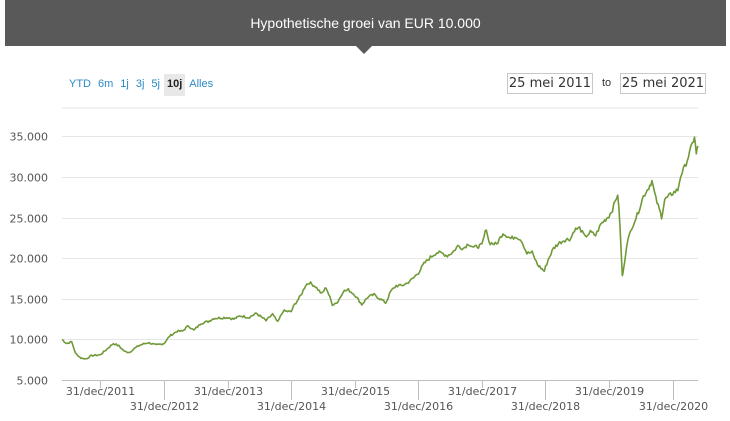 Image resolution: width=730 pixels, height=421 pixels. What do you see at coordinates (607, 83) in the screenshot?
I see `date-to-label: to` at bounding box center [607, 83].